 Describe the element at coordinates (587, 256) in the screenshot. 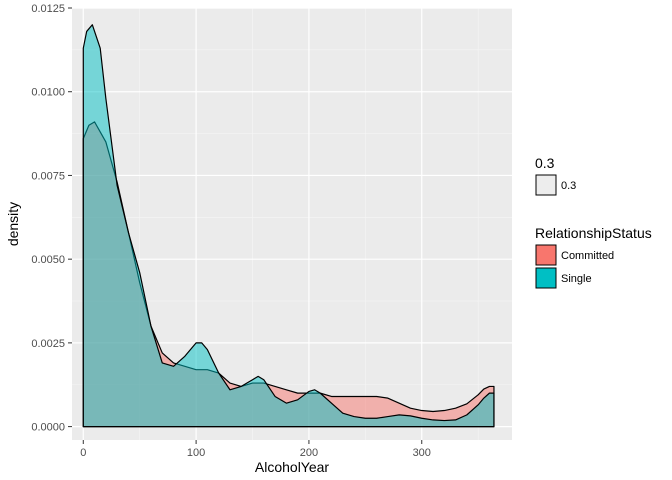

I see `legend-label-committed: Committed` at that location.